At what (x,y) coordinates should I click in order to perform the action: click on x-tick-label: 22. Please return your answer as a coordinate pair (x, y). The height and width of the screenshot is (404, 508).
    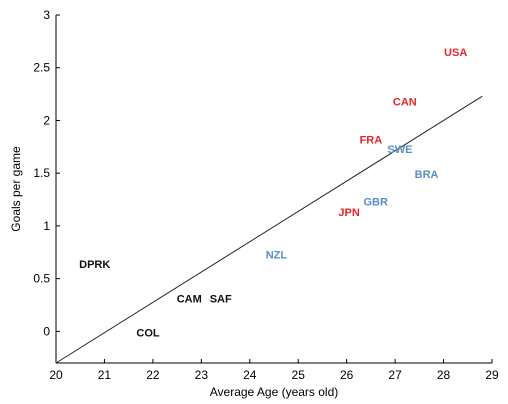
    Looking at the image, I should click on (153, 375).